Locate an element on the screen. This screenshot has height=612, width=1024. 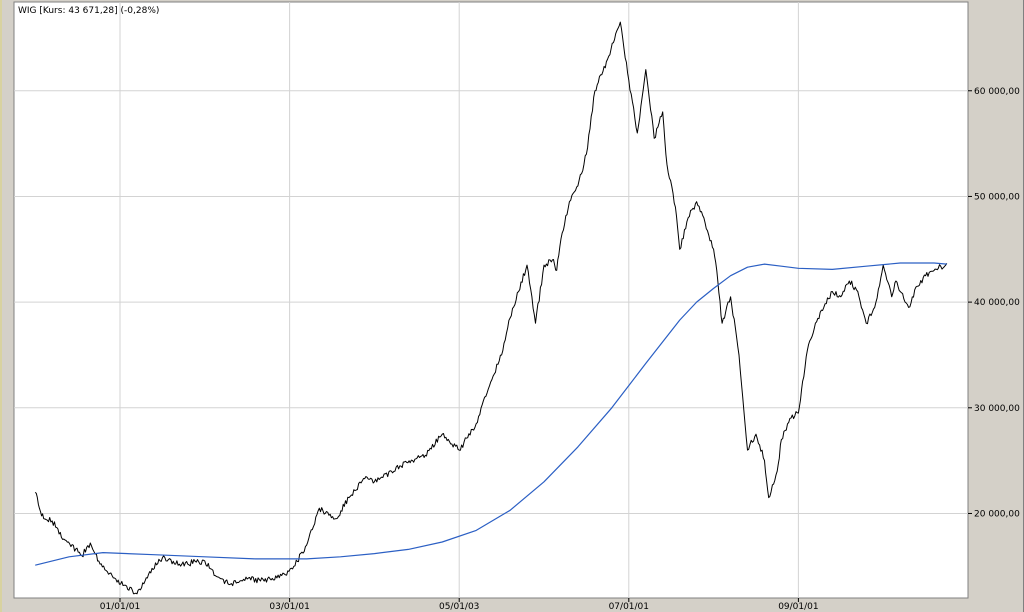
x-tick-label: 07/01/01 is located at coordinates (629, 607).